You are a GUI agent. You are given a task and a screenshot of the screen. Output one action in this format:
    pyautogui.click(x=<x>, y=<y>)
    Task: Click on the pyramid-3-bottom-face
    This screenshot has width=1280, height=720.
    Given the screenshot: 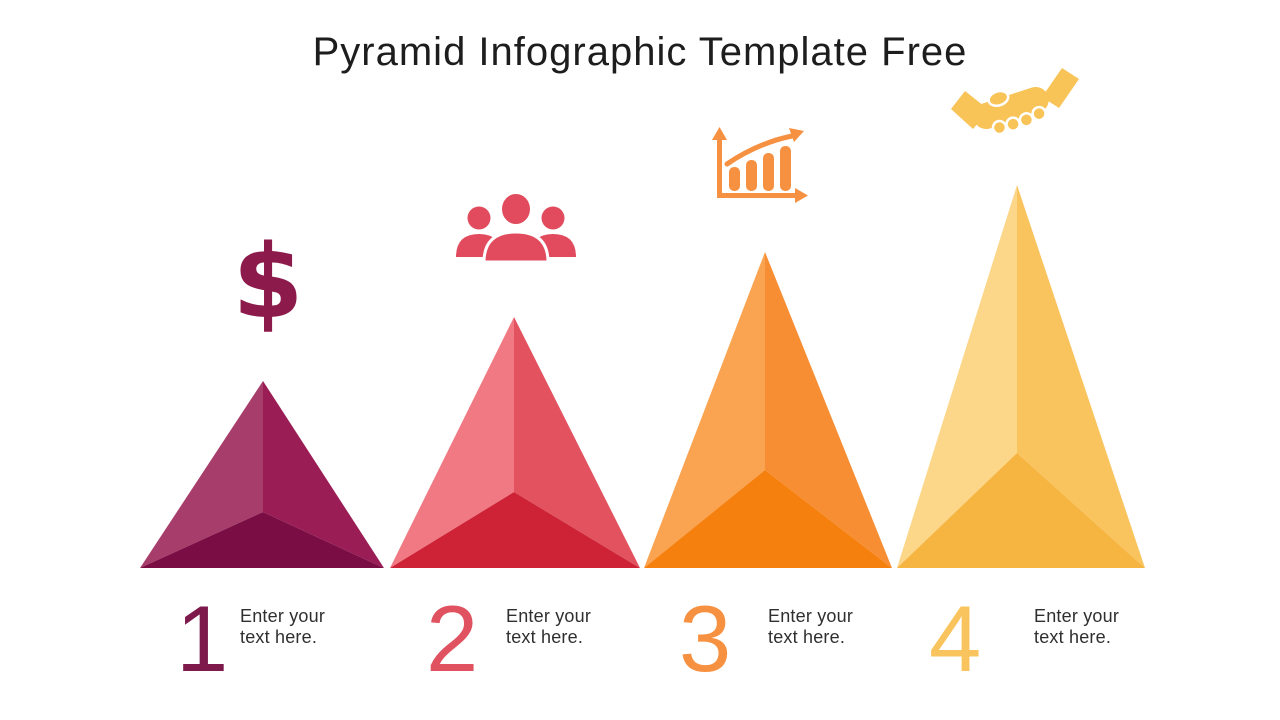 What is the action you would take?
    pyautogui.click(x=768, y=519)
    